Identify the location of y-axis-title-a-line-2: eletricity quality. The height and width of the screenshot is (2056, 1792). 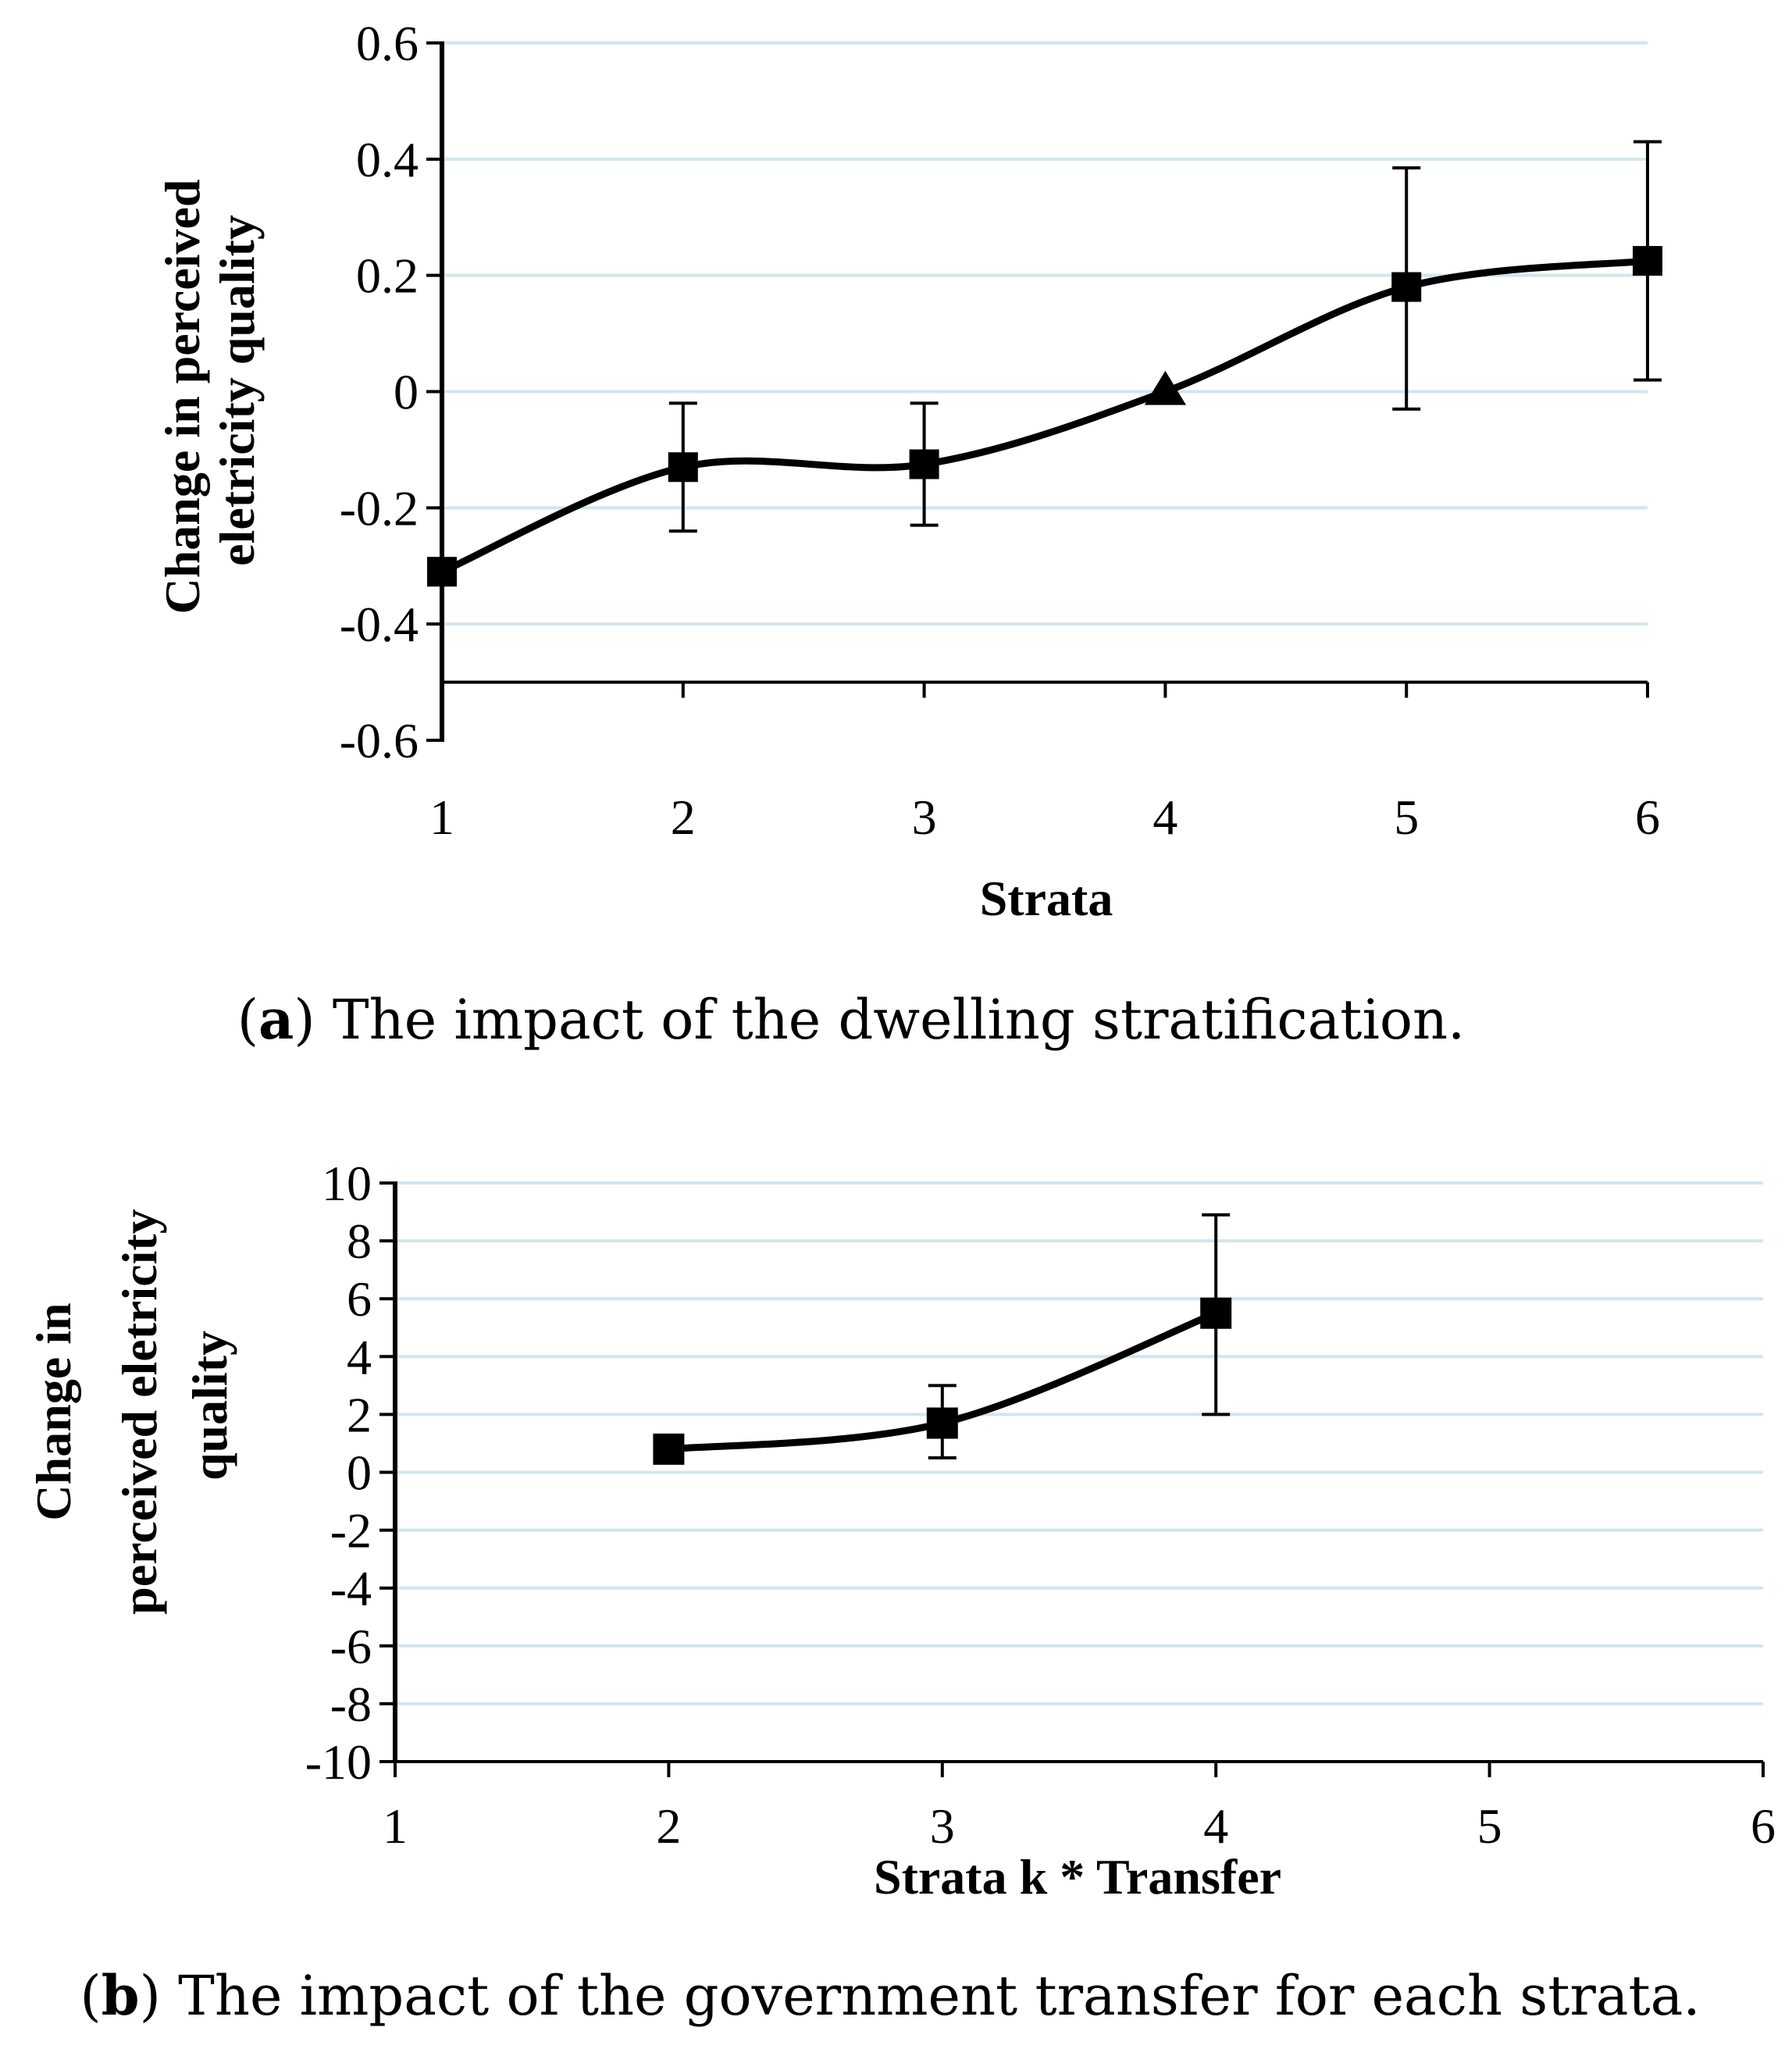
(237, 390).